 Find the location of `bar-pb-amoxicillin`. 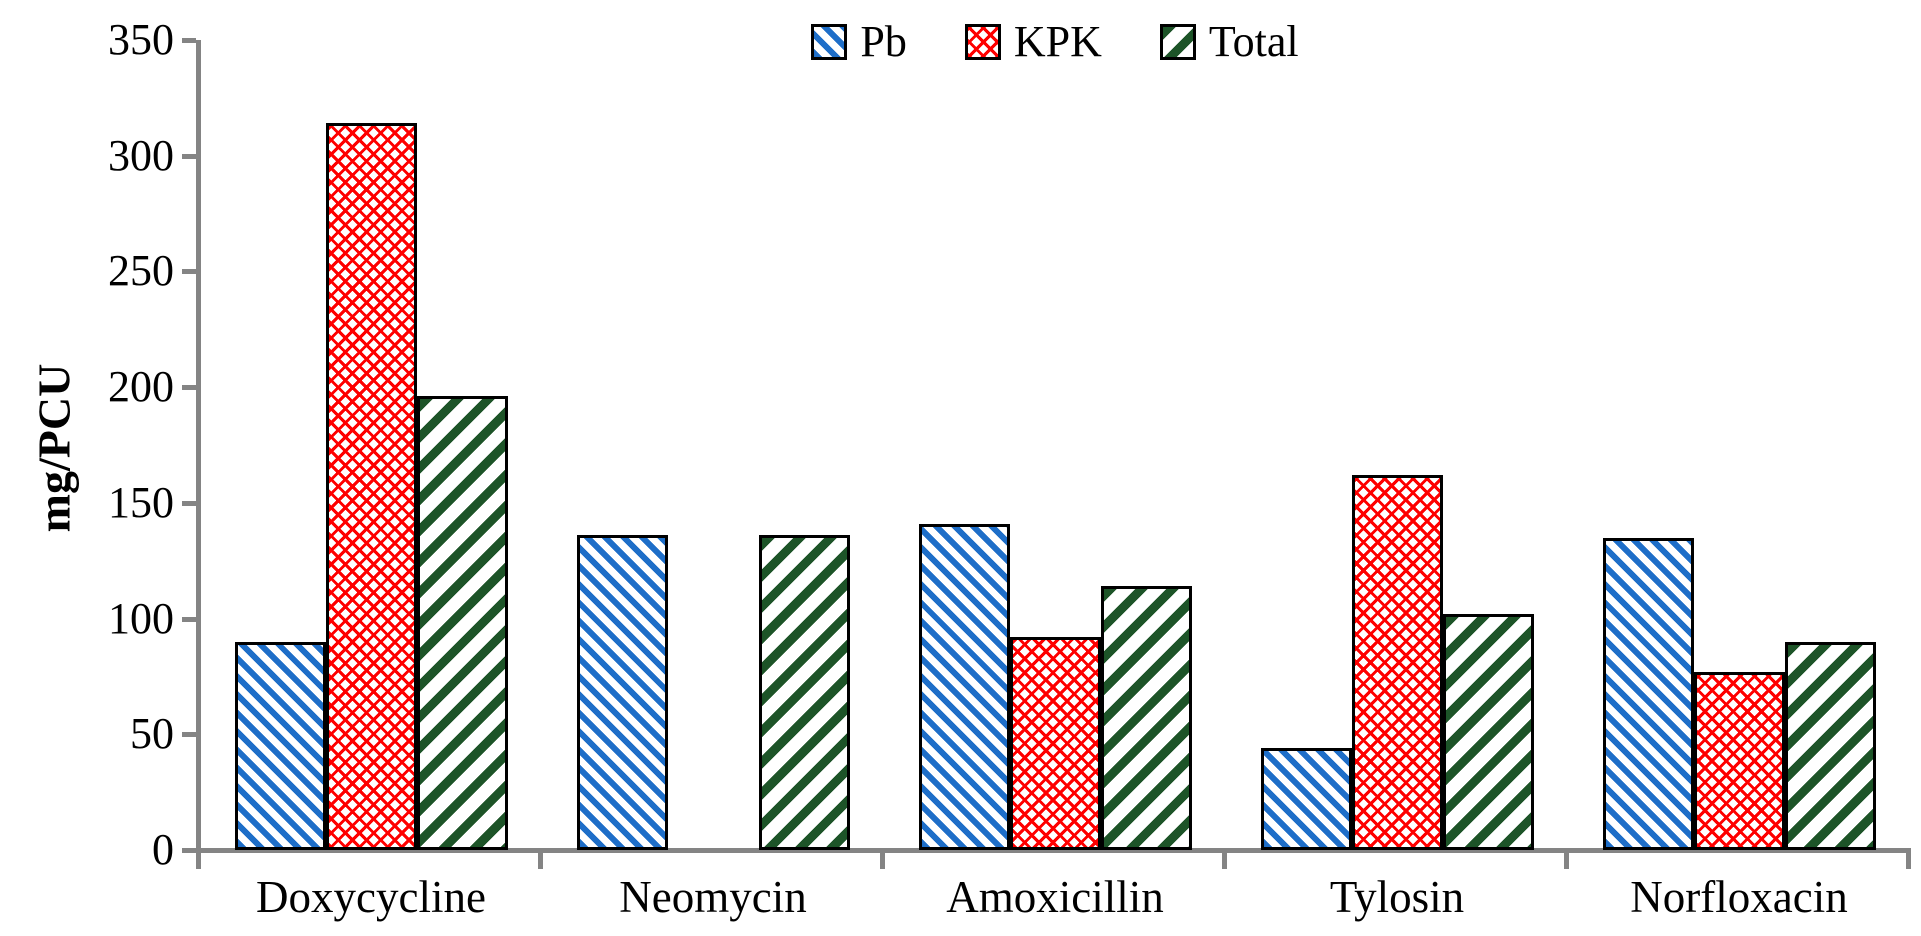

bar-pb-amoxicillin is located at coordinates (964, 686).